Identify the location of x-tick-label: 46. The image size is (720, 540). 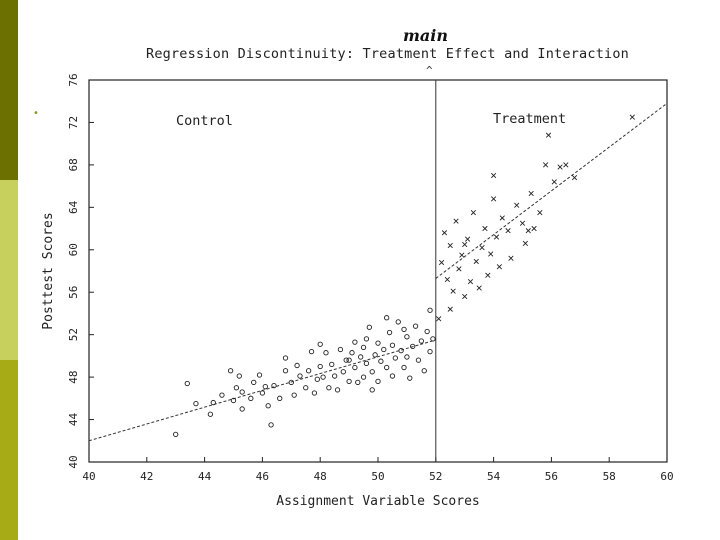
(262, 476).